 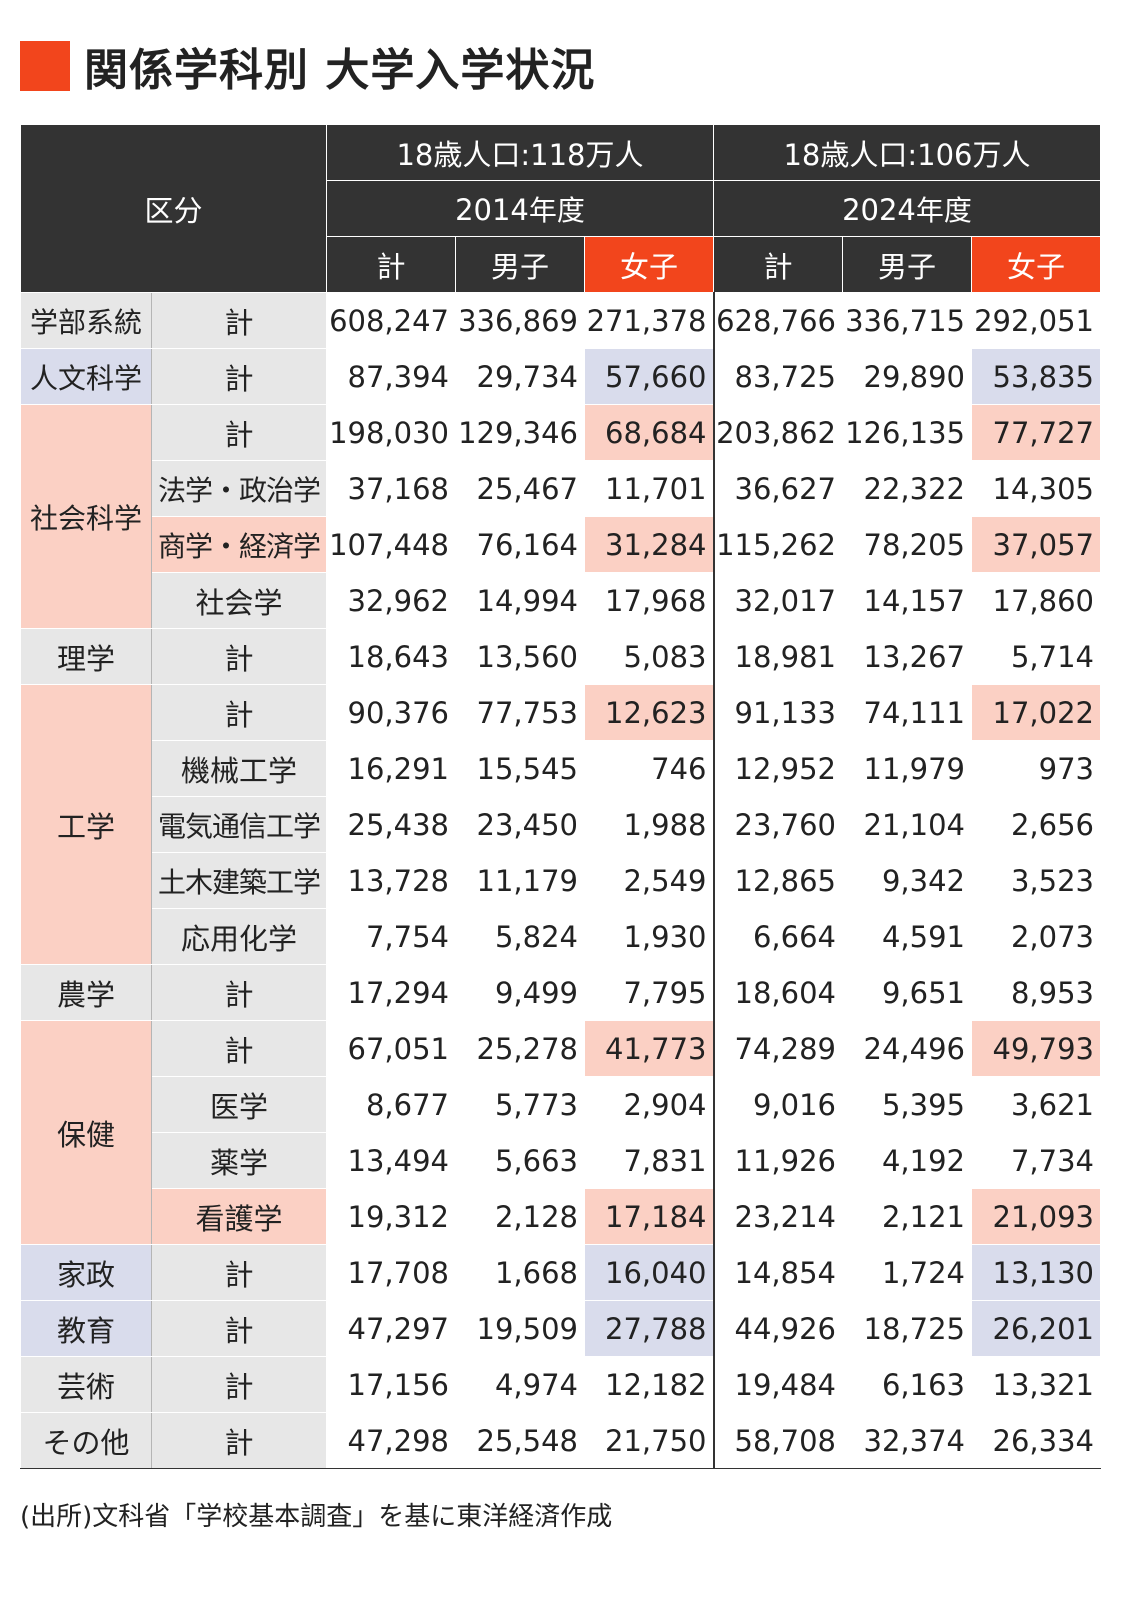 What do you see at coordinates (907, 1272) in the screenshot?
I see `table-cell: 1,724` at bounding box center [907, 1272].